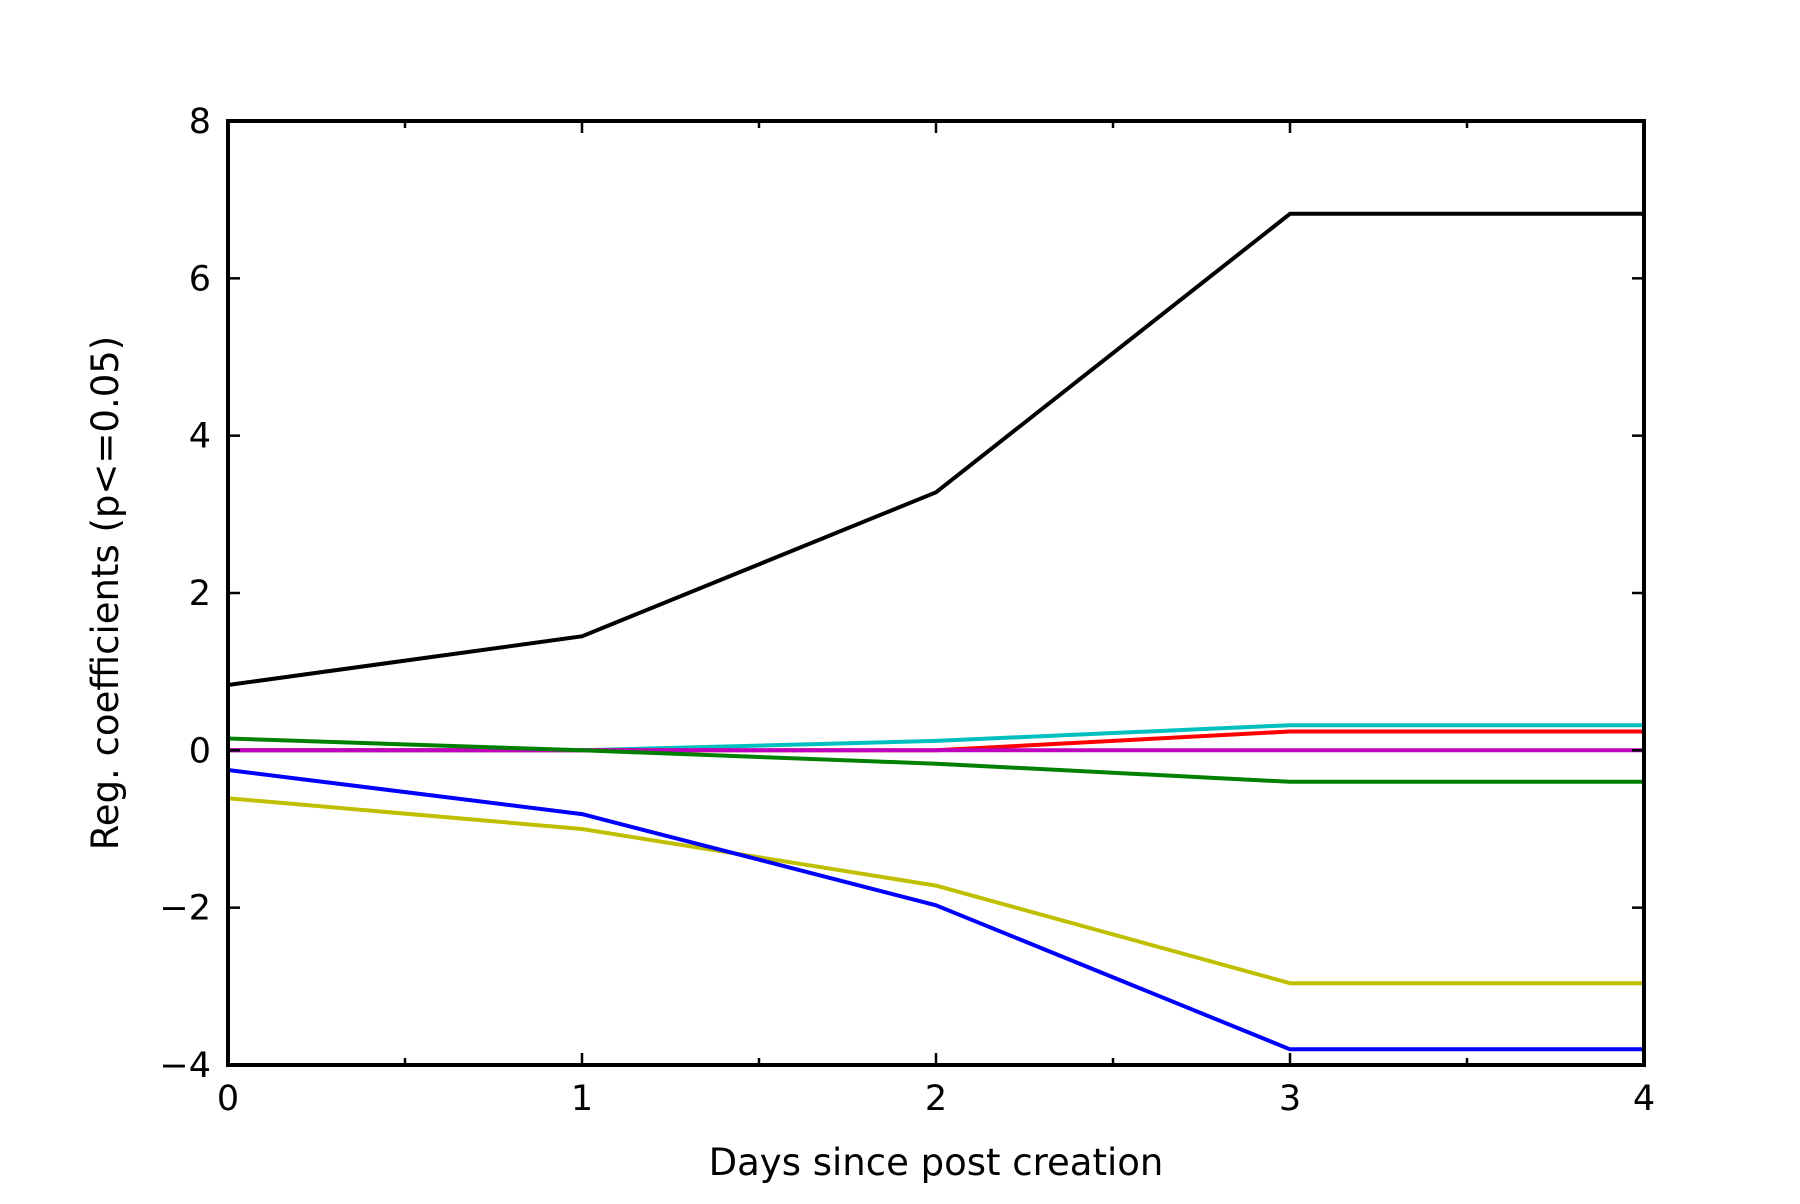  I want to click on x-tick-label: 3, so click(1290, 1099).